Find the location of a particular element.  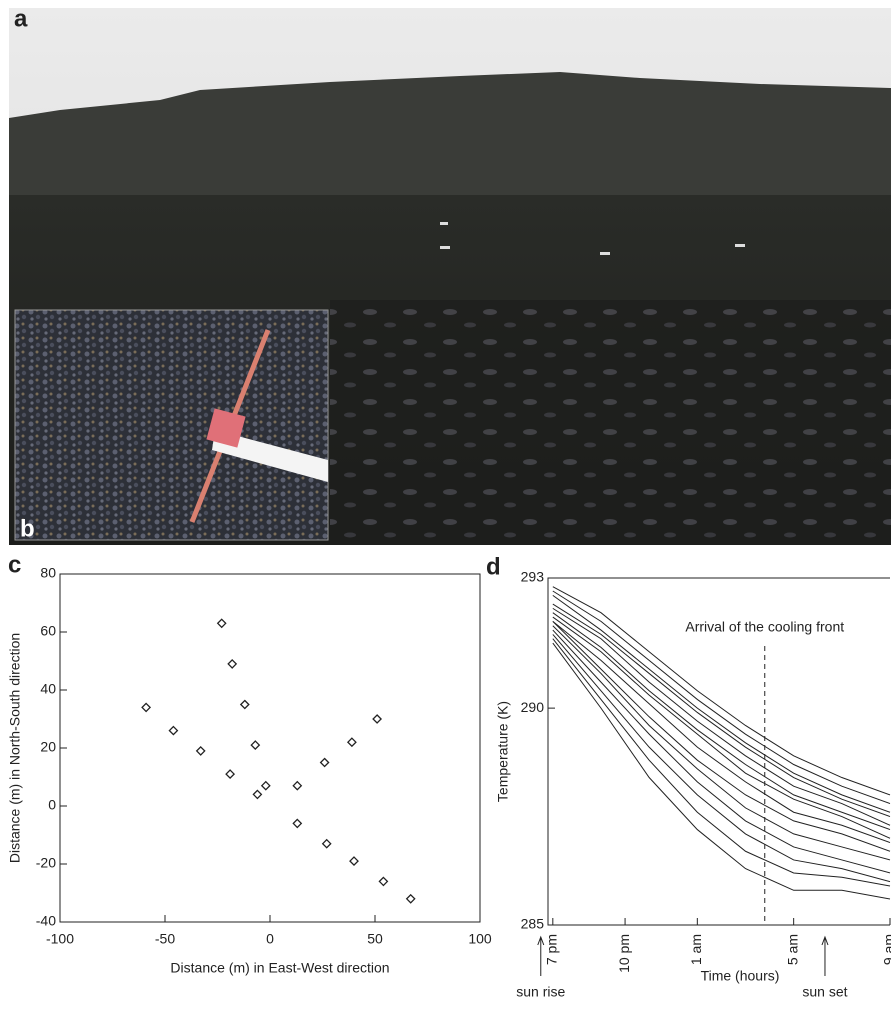

x-tick-label: 0 is located at coordinates (270, 939).